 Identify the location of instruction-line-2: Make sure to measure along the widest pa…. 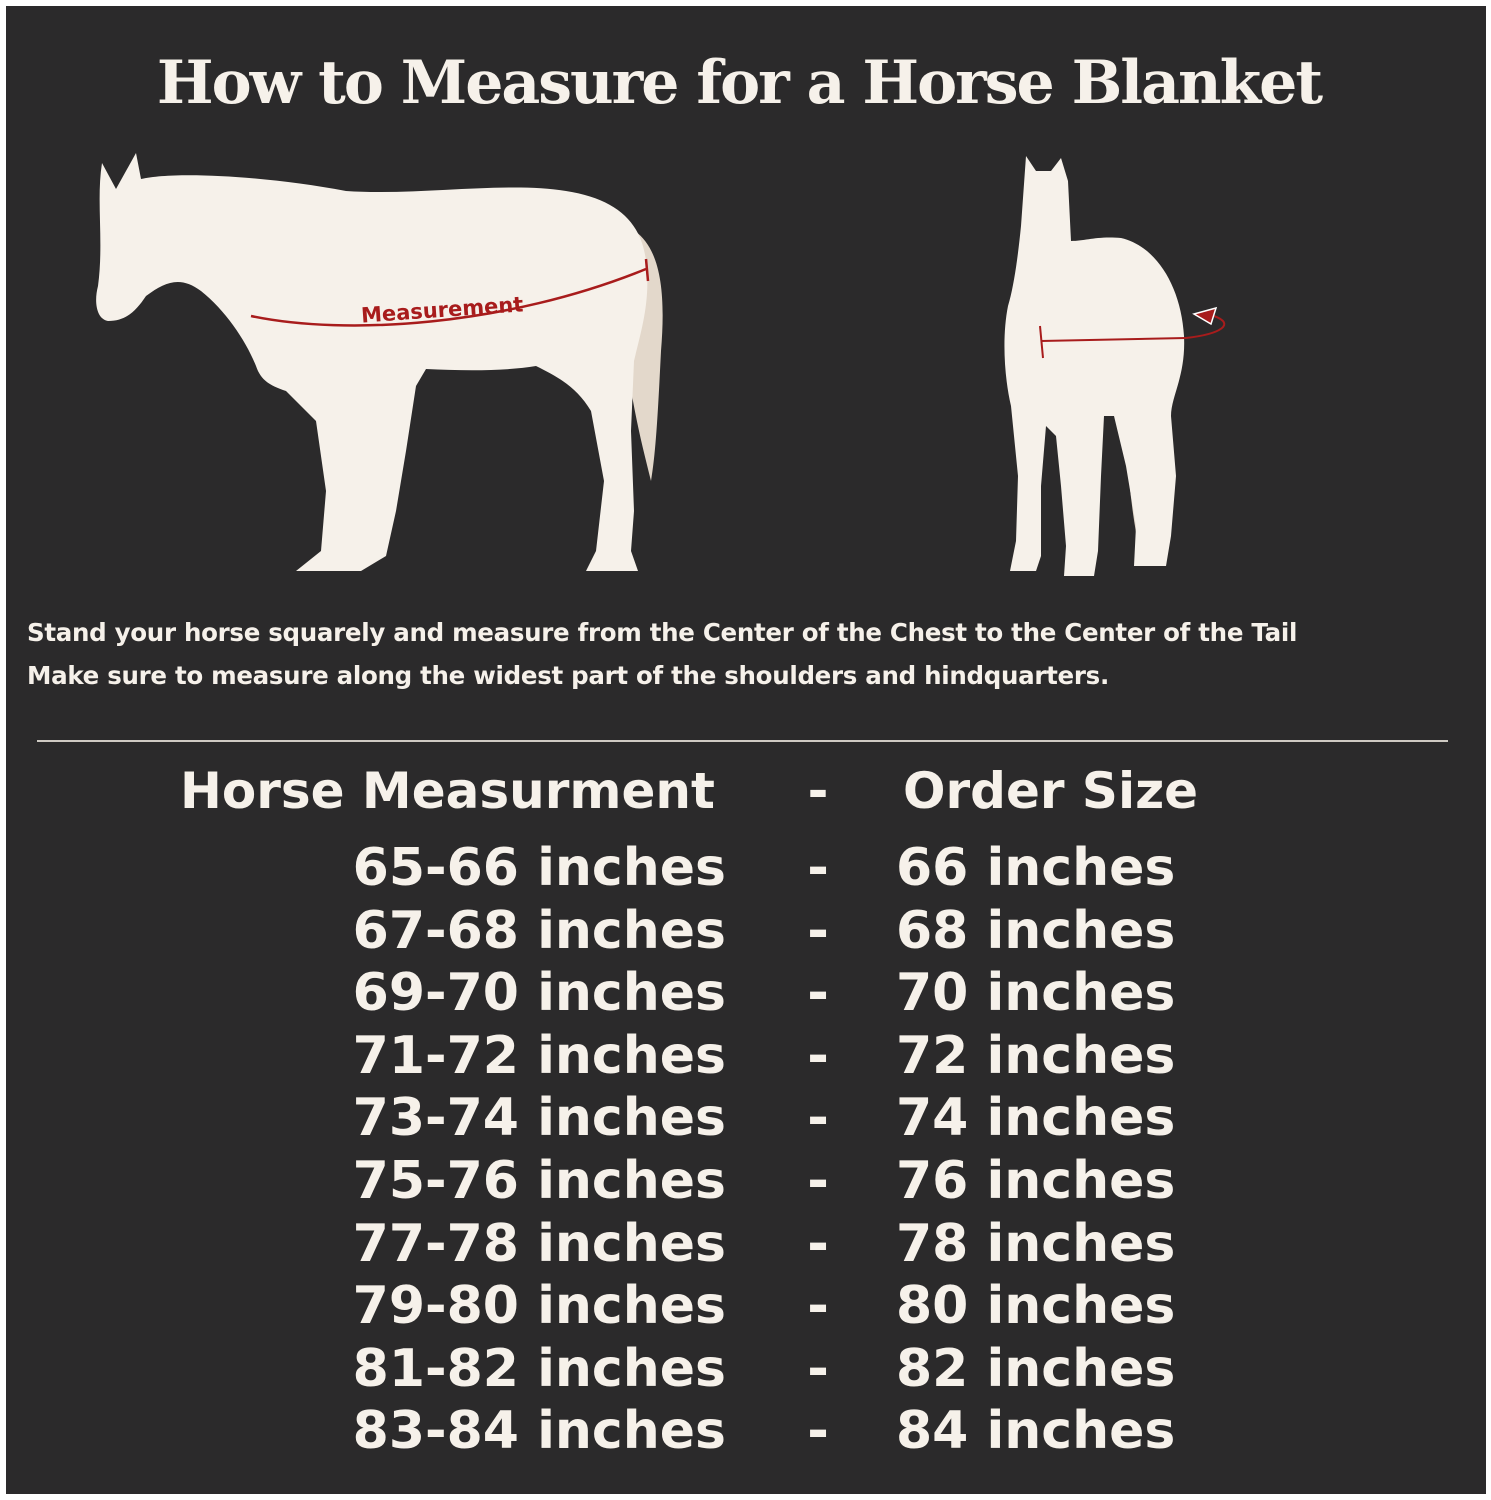
(568, 675).